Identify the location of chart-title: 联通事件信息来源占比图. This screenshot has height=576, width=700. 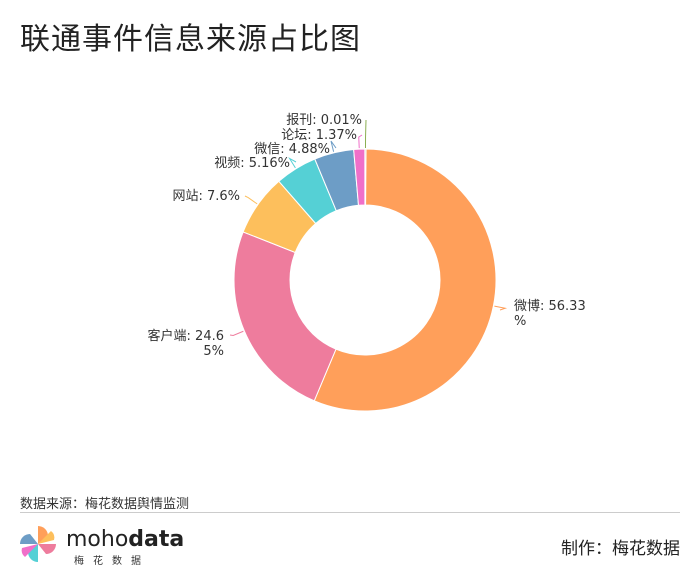
(190, 39).